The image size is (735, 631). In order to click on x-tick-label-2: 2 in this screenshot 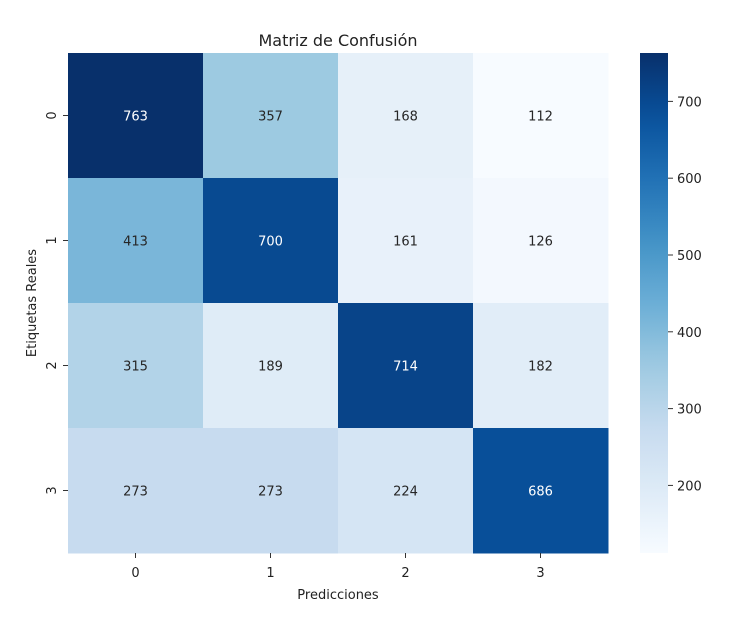, I will do `click(405, 573)`.